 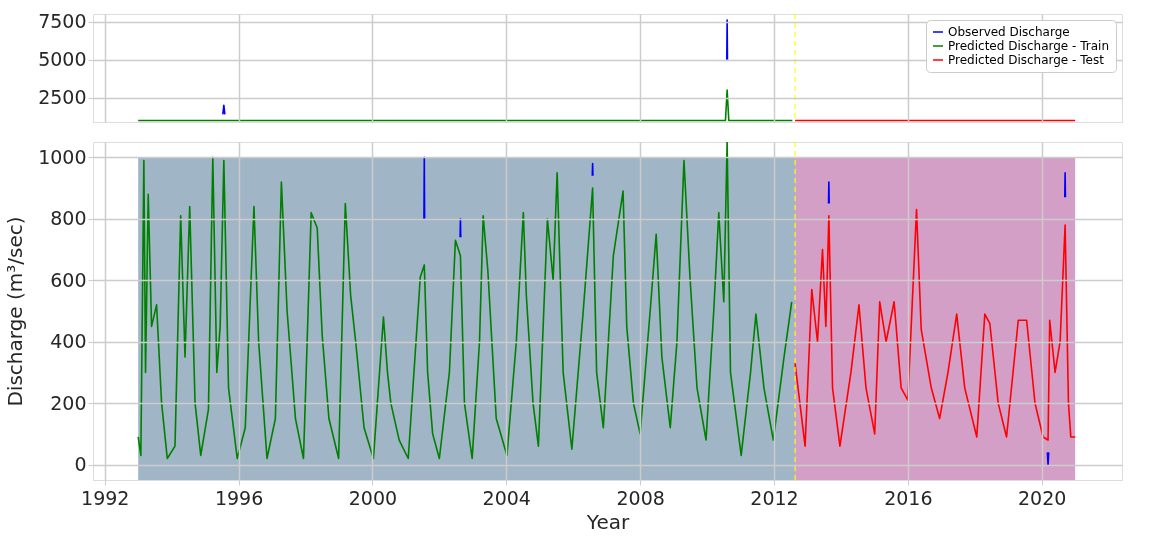 What do you see at coordinates (774, 497) in the screenshot?
I see `x-tick-label: 2012` at bounding box center [774, 497].